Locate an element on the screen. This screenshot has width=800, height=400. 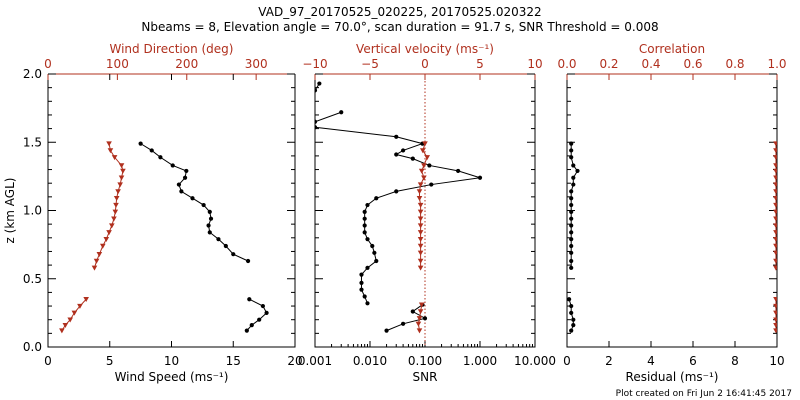
bottom-axis-label: Wind Speed (ms⁻¹) is located at coordinates (172, 377).